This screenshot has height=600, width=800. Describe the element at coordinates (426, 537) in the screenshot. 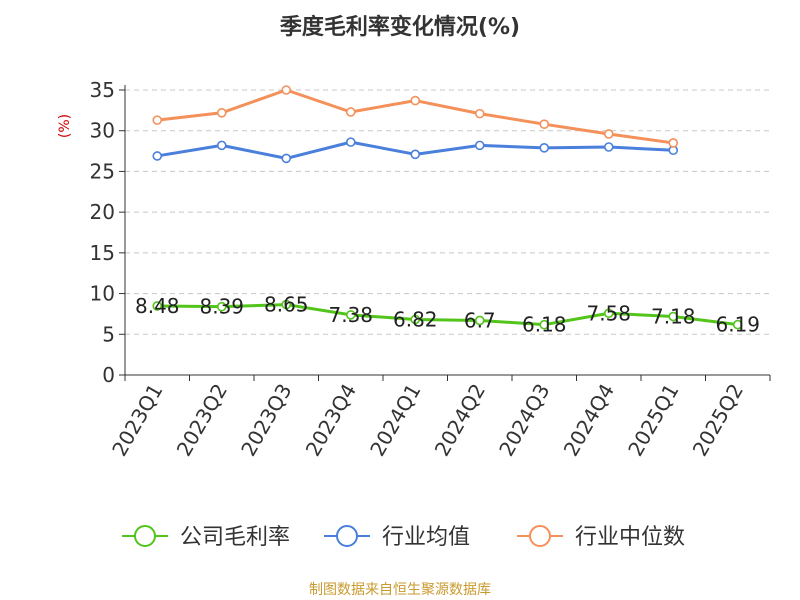

I see `legend-label: 行业均值` at that location.